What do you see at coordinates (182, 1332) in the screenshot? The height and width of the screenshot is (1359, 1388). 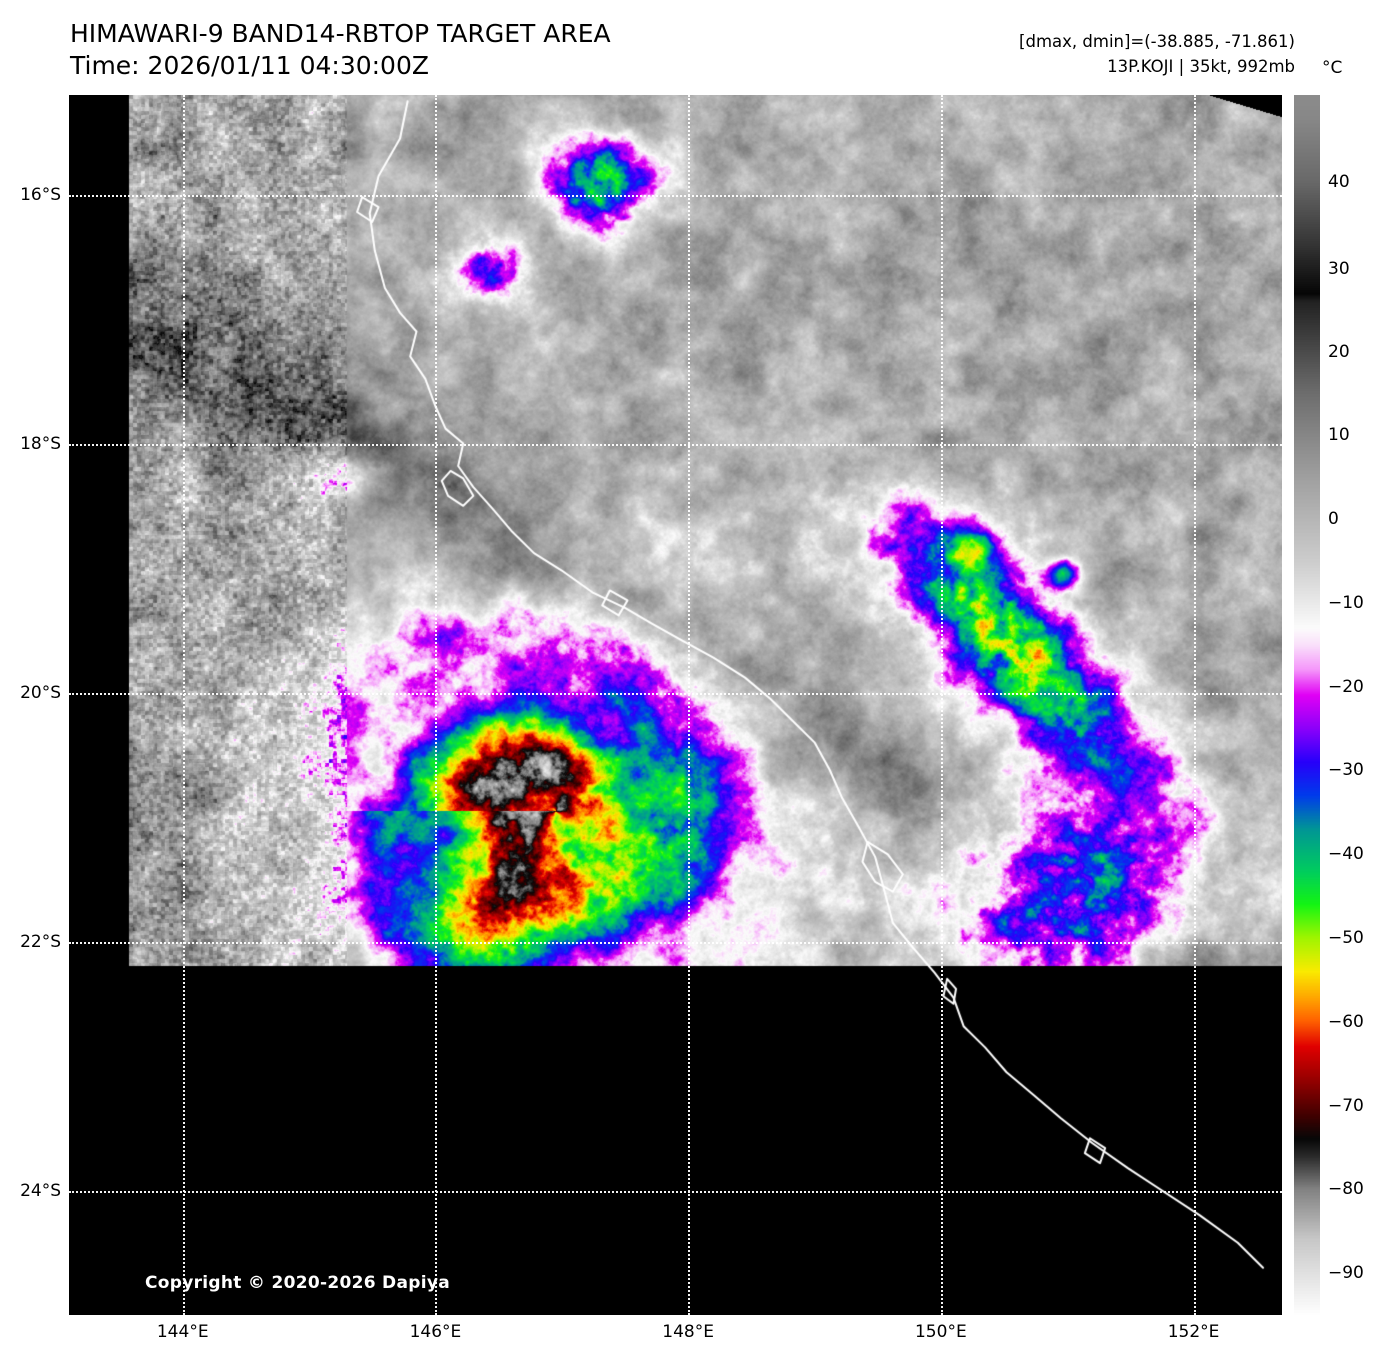 I see `lon-tick-label-0: 144°E` at bounding box center [182, 1332].